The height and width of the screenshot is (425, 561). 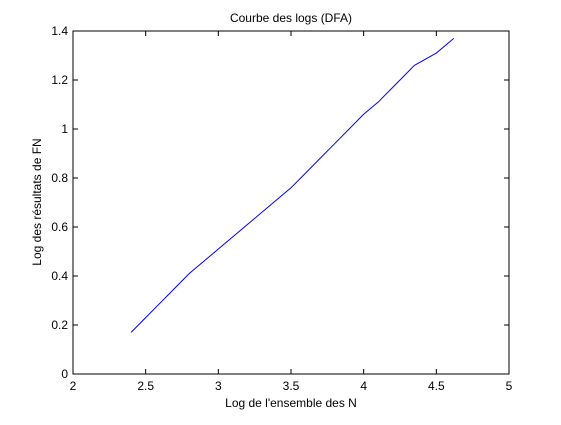 What do you see at coordinates (436, 386) in the screenshot?
I see `x-tick-label: 4.5` at bounding box center [436, 386].